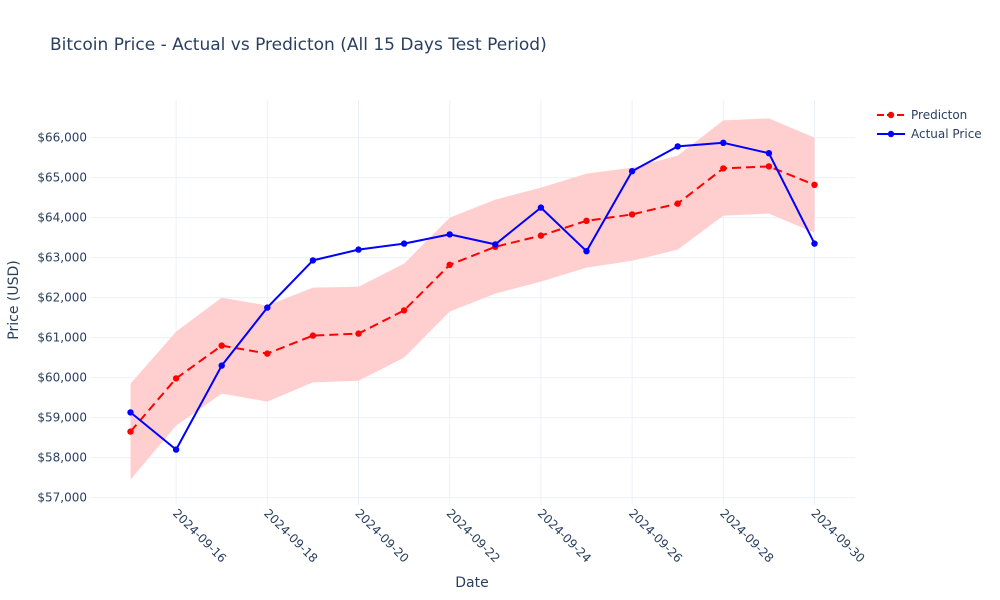 The height and width of the screenshot is (600, 1000). Describe the element at coordinates (929, 124) in the screenshot. I see `legend: Predicton Actual Price` at that location.